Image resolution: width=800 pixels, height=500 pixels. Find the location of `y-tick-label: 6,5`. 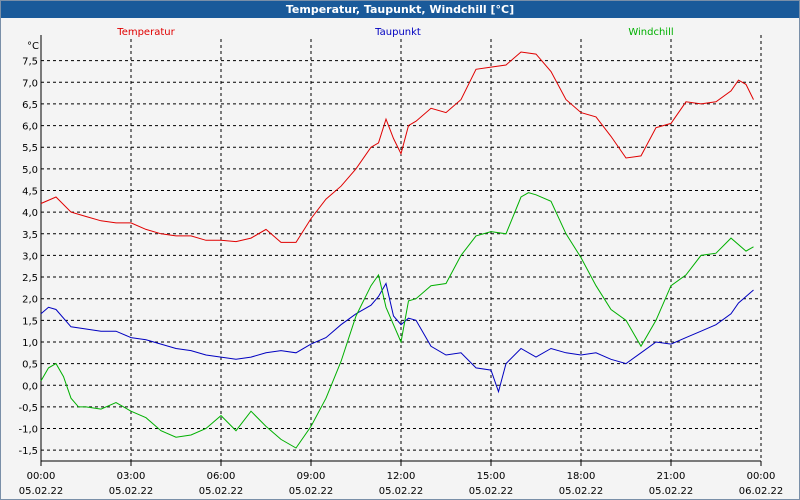

y-tick-label: 6,5 is located at coordinates (30, 105).